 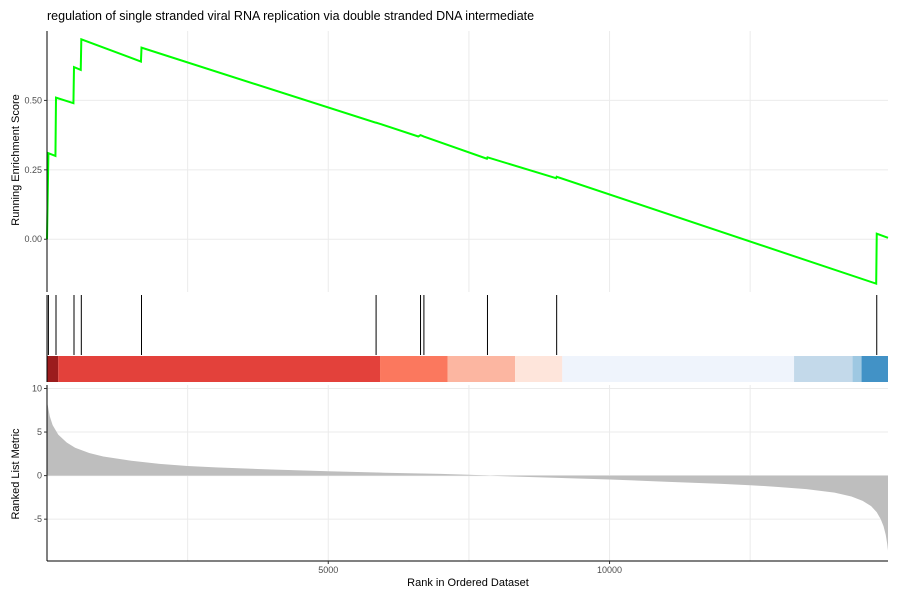 What do you see at coordinates (37, 388) in the screenshot?
I see `y-tick-label: 10` at bounding box center [37, 388].